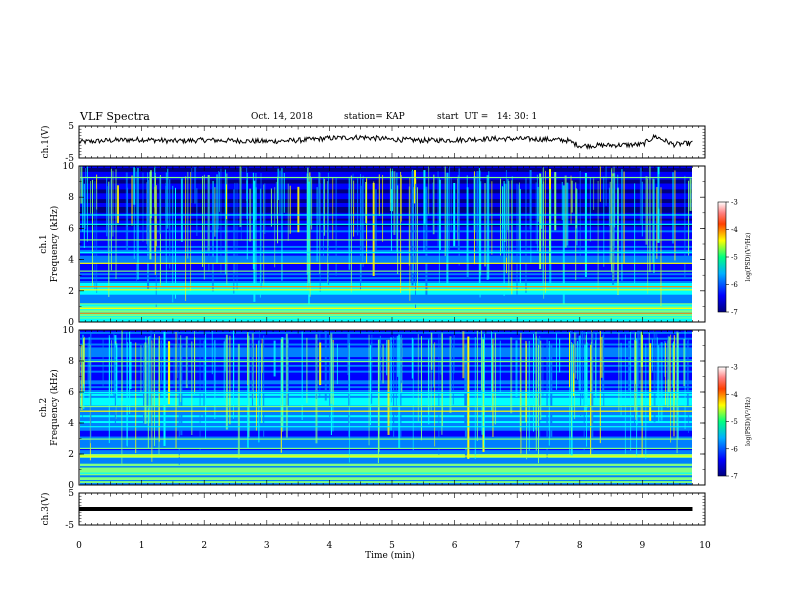 The width and height of the screenshot is (792, 612). Describe the element at coordinates (374, 117) in the screenshot. I see `station-label: station= KAP` at that location.